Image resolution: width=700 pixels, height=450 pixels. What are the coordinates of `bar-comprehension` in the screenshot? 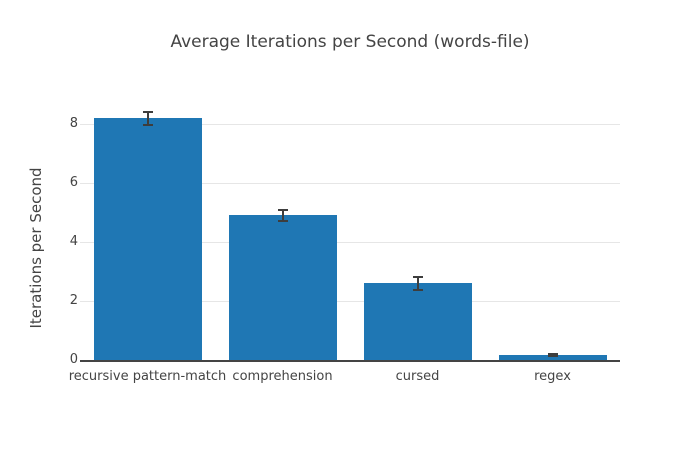 It's located at (282, 287).